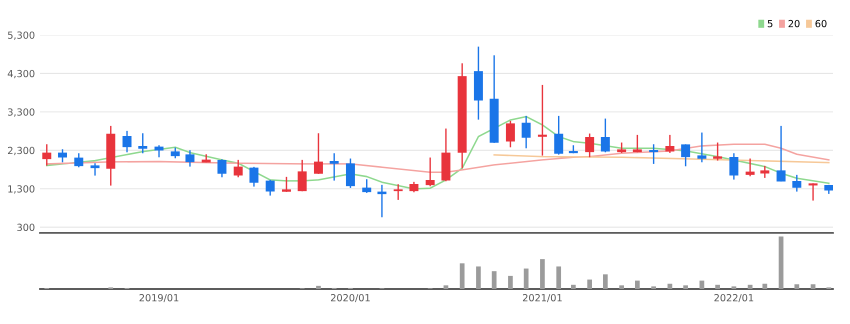 The width and height of the screenshot is (850, 324). I want to click on legend-label: 60, so click(821, 24).